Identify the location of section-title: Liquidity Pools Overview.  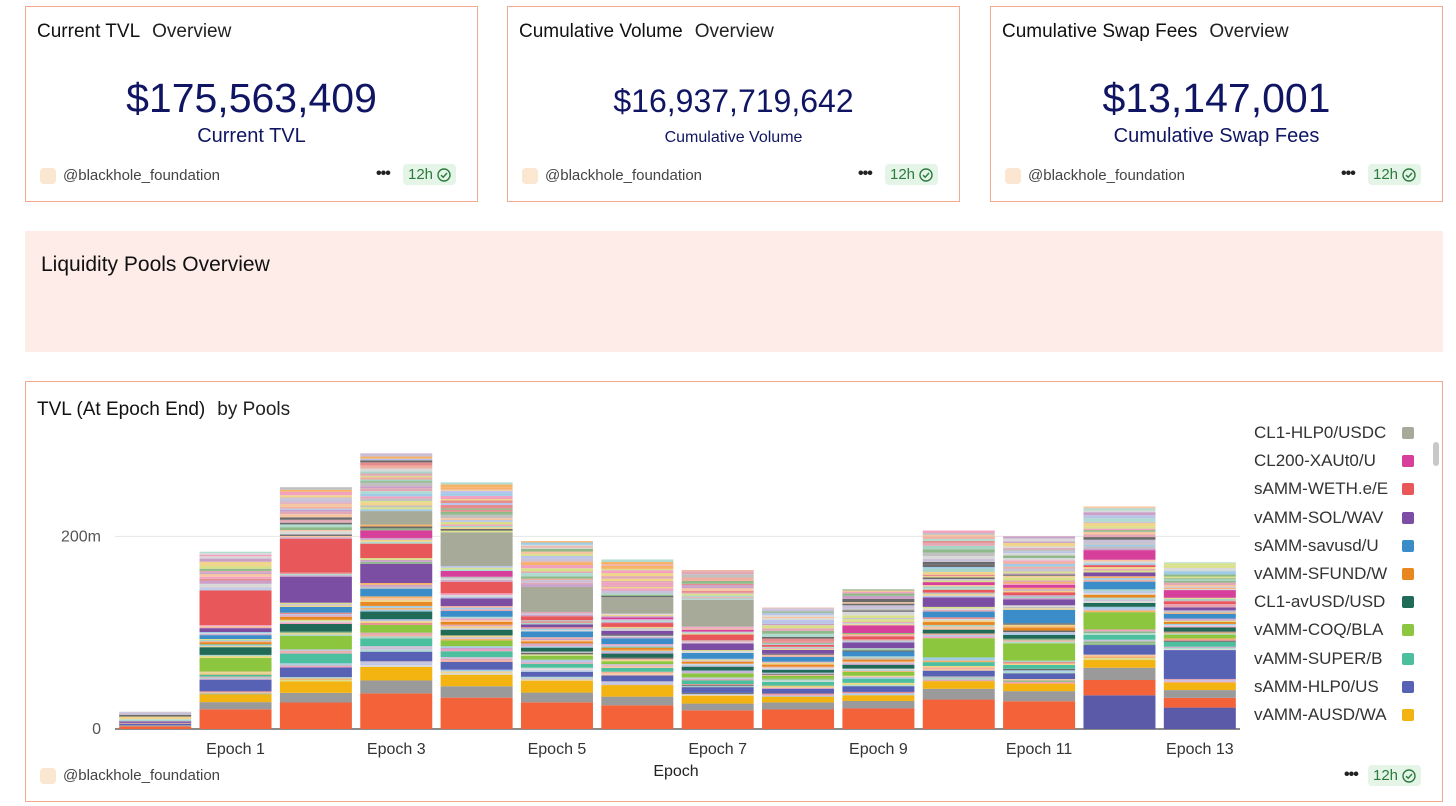
(155, 264).